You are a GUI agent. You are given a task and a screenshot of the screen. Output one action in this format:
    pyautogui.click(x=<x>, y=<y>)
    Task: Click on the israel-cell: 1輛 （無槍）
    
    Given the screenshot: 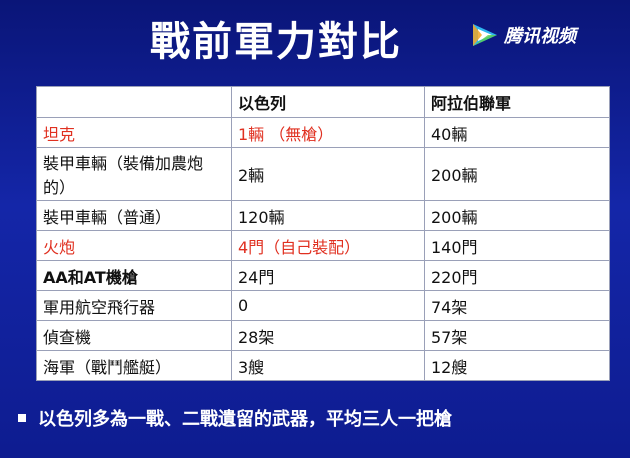 What is the action you would take?
    pyautogui.click(x=328, y=132)
    